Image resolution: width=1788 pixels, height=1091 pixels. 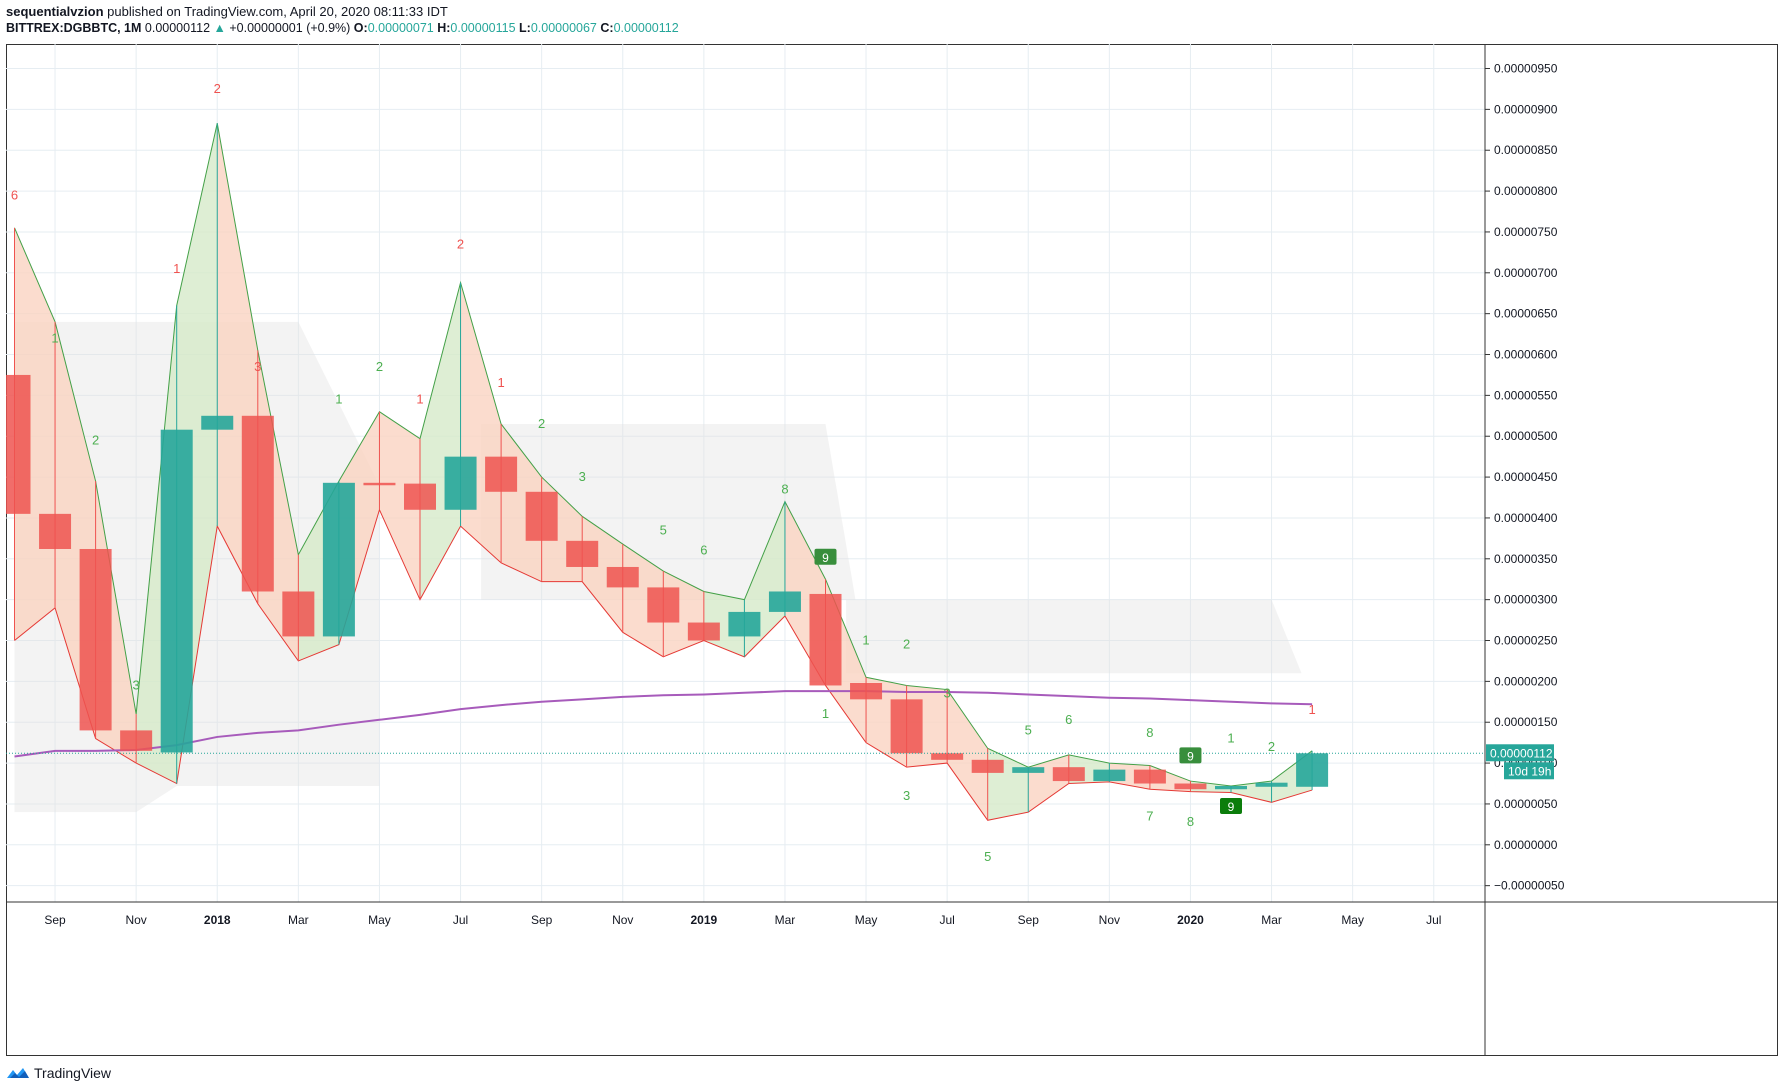 I want to click on y-tick-label: −0.00000050, so click(x=1529, y=886).